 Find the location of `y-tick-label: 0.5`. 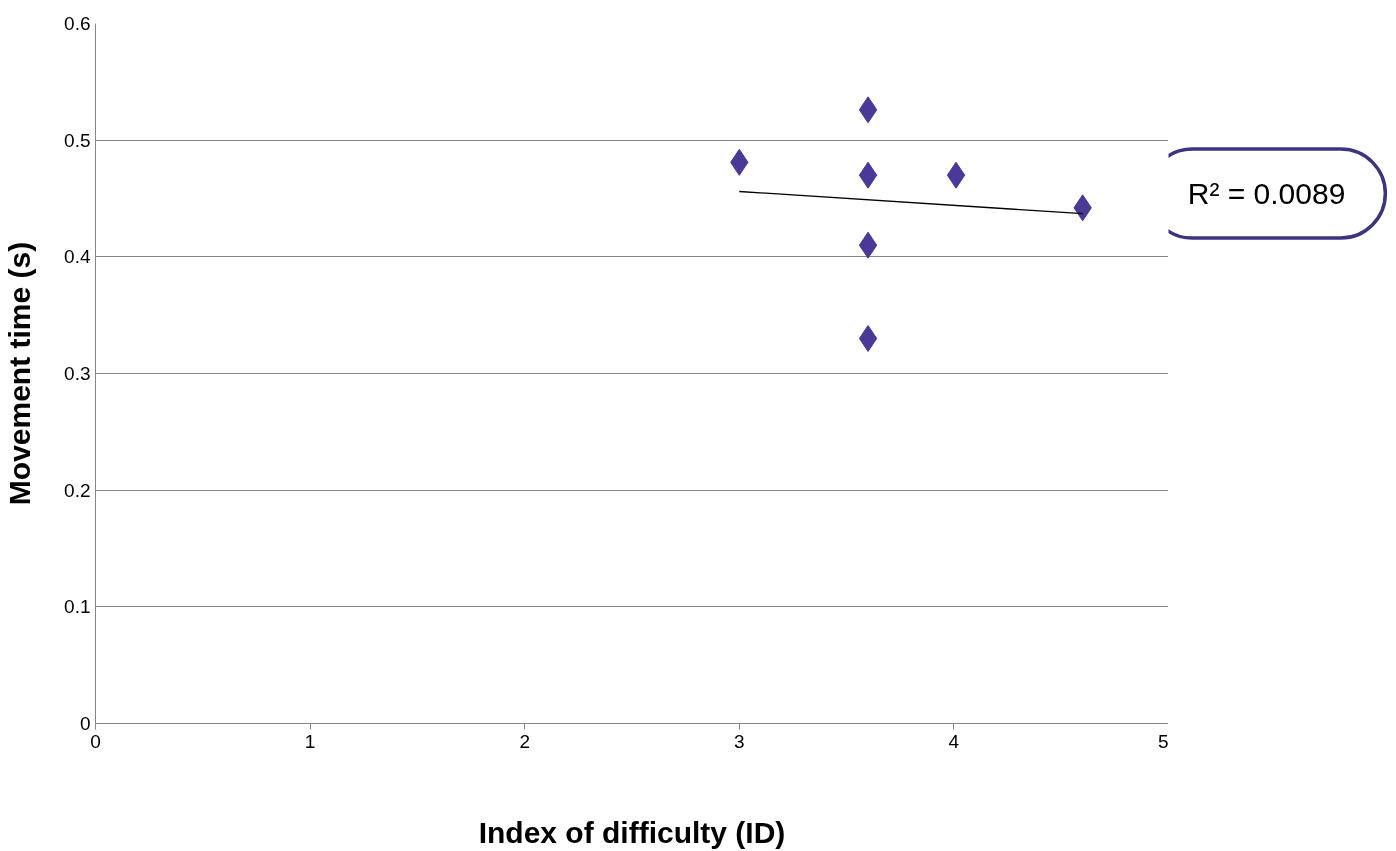

y-tick-label: 0.5 is located at coordinates (77, 140).